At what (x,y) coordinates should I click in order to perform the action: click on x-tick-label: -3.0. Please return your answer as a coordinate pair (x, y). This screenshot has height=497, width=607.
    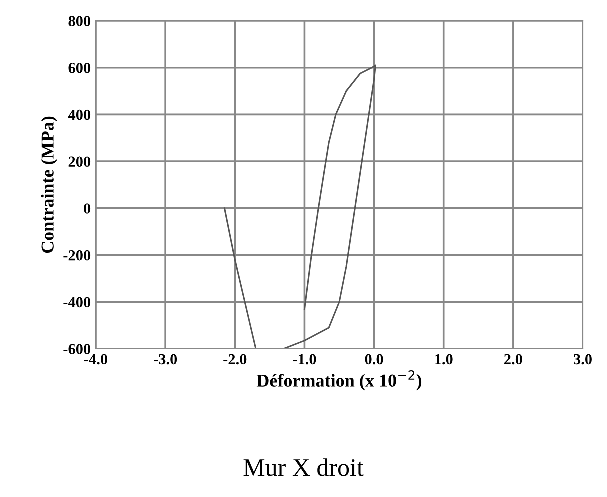
    Looking at the image, I should click on (166, 359).